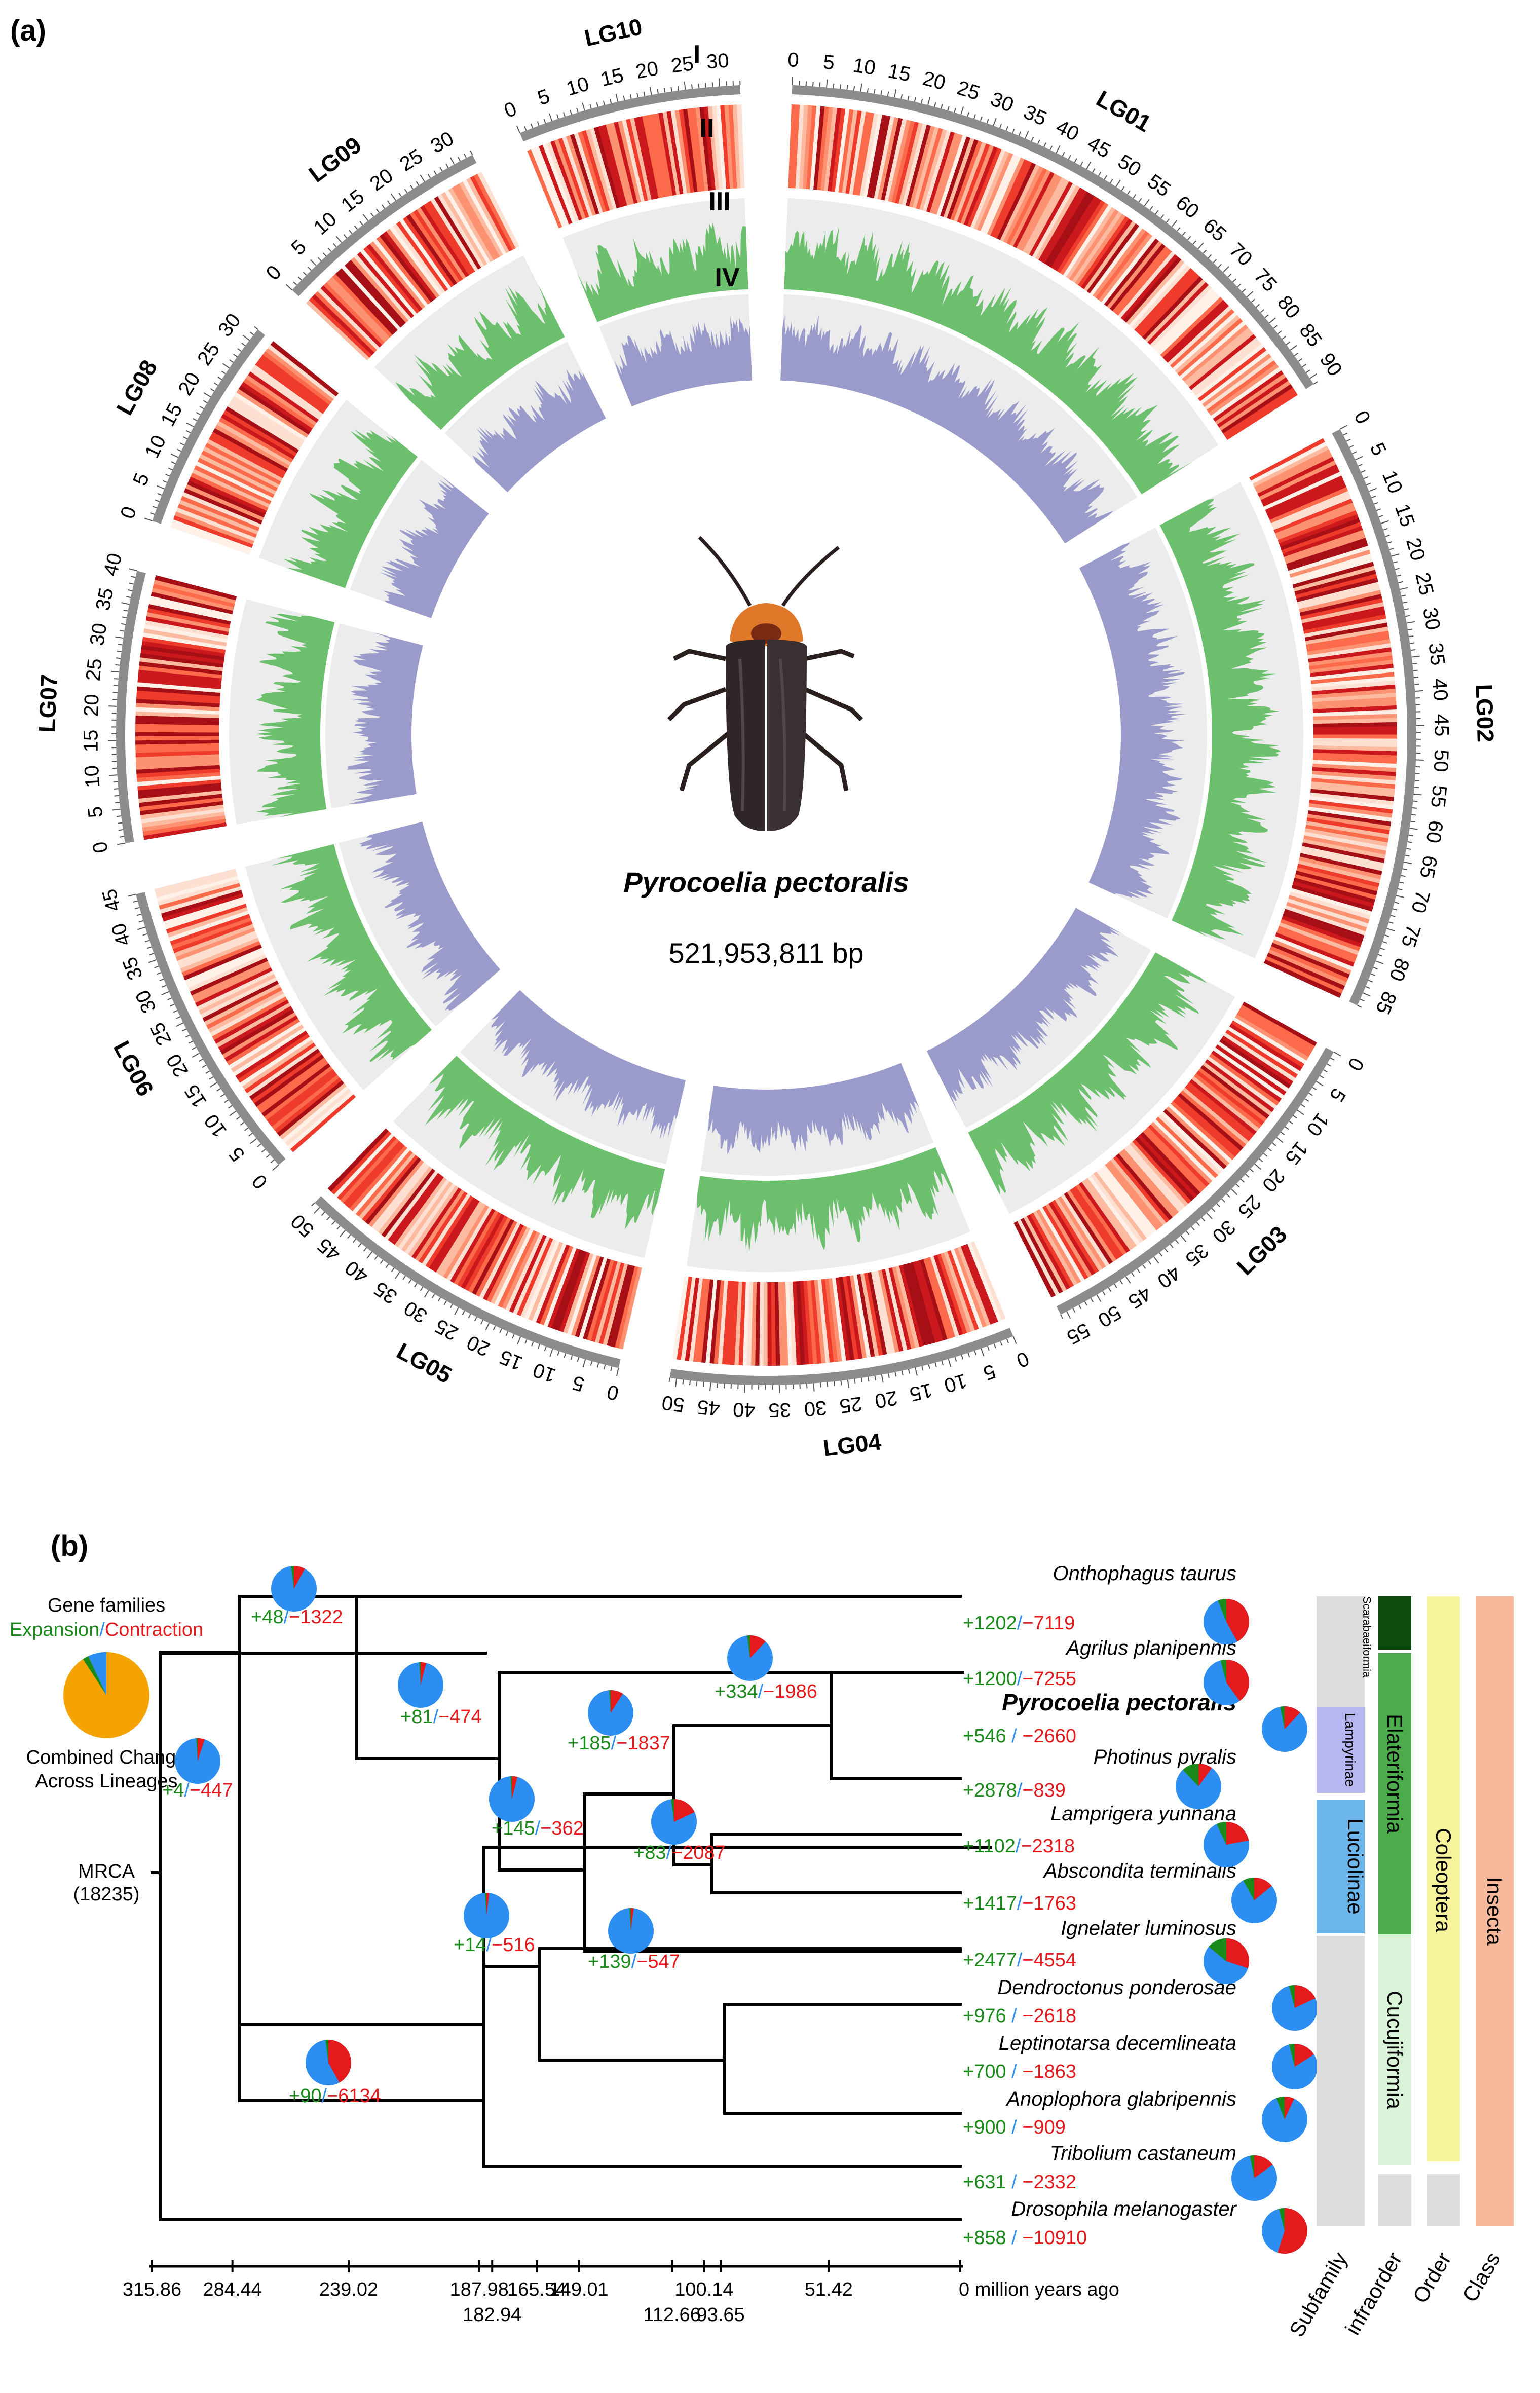 This screenshot has height=2393, width=1540. I want to click on repeat-histogram, so click(435, 546).